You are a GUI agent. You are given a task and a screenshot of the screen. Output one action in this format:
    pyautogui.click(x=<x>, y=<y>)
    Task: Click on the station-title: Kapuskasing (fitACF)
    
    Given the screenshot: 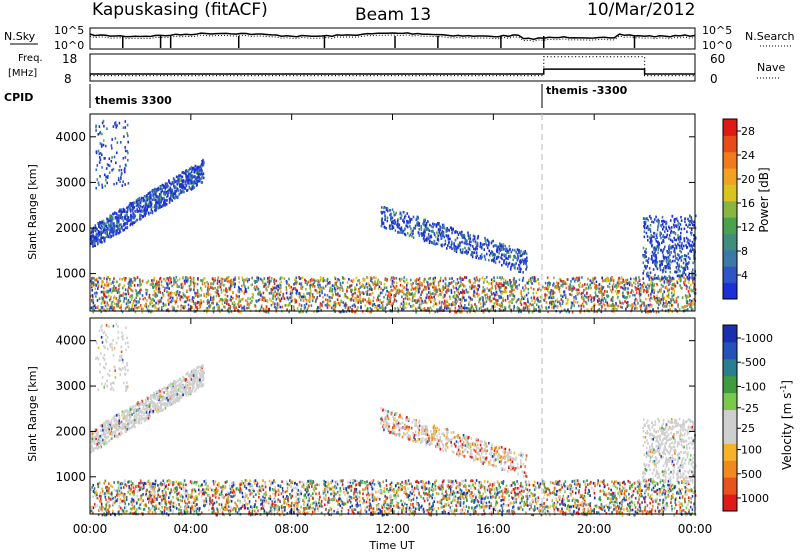 What is the action you would take?
    pyautogui.click(x=180, y=10)
    